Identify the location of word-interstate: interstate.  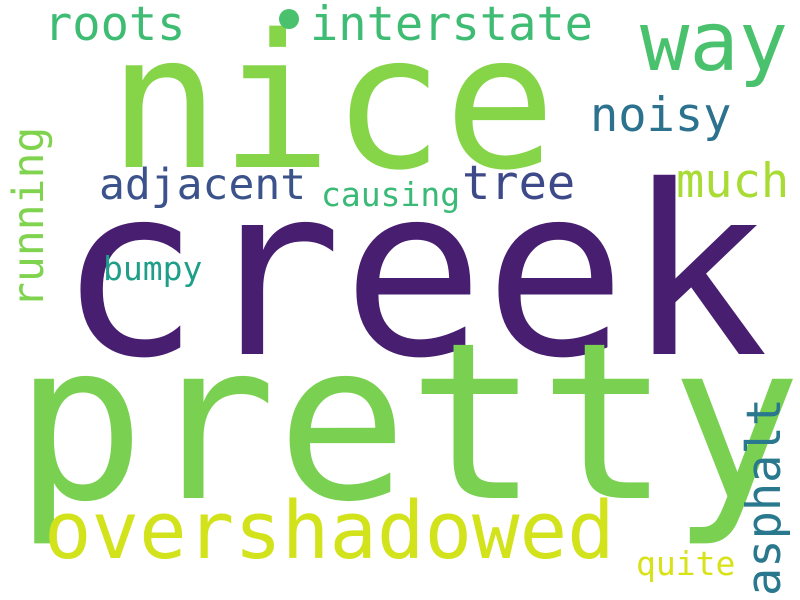
(451, 26).